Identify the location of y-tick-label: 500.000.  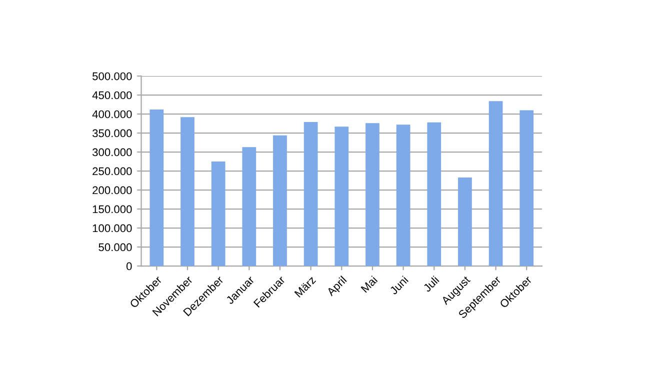
(112, 76).